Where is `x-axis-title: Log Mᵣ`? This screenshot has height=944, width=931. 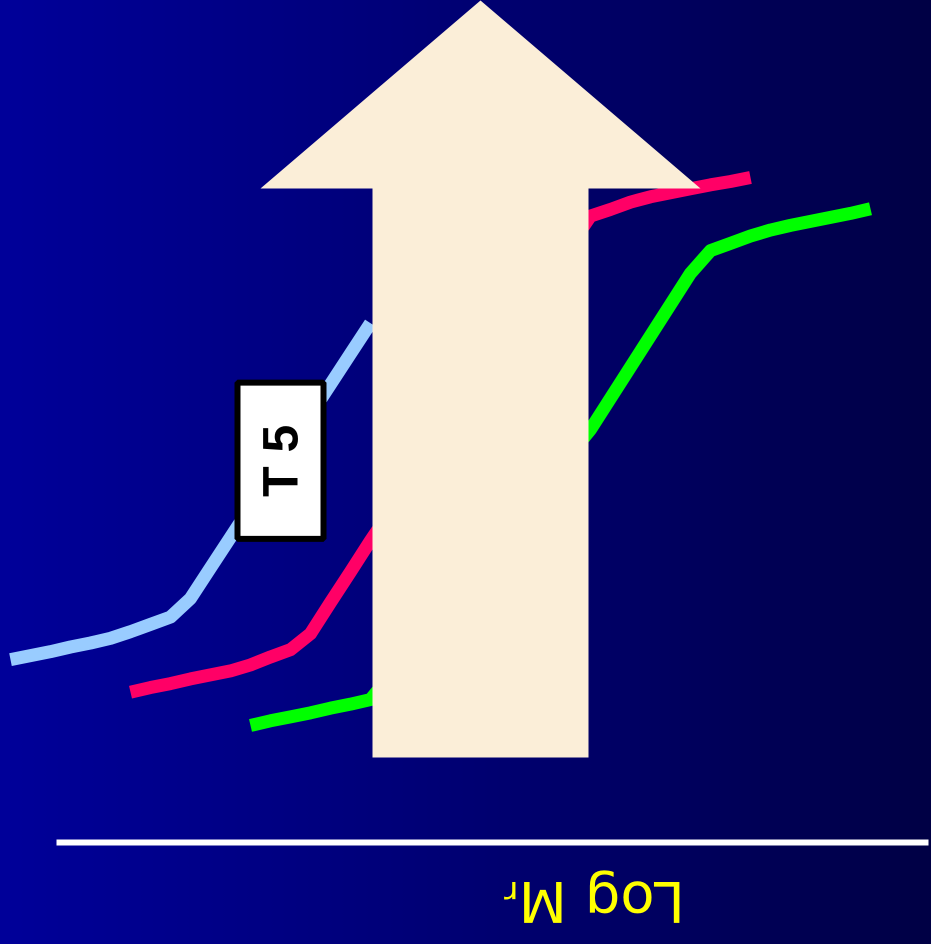 x-axis-title: Log Mᵣ is located at coordinates (594, 900).